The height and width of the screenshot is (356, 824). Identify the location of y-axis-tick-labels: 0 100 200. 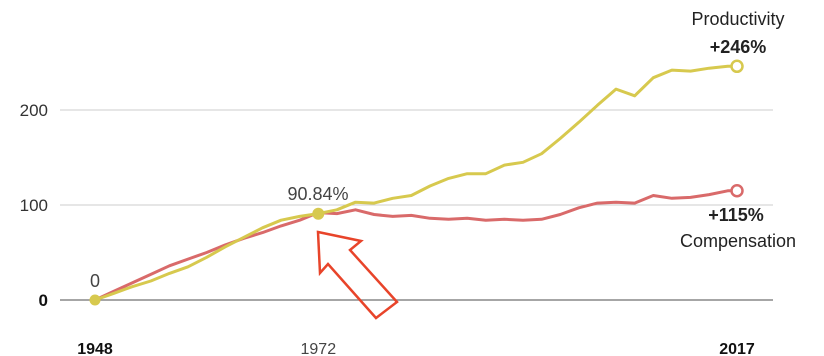
(34, 205).